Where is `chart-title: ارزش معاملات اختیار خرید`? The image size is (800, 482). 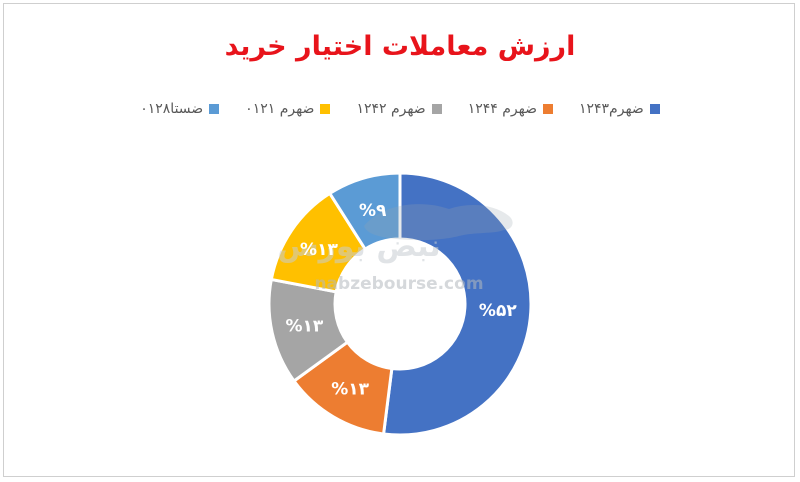 chart-title: ارزش معاملات اختیار خرید is located at coordinates (400, 46).